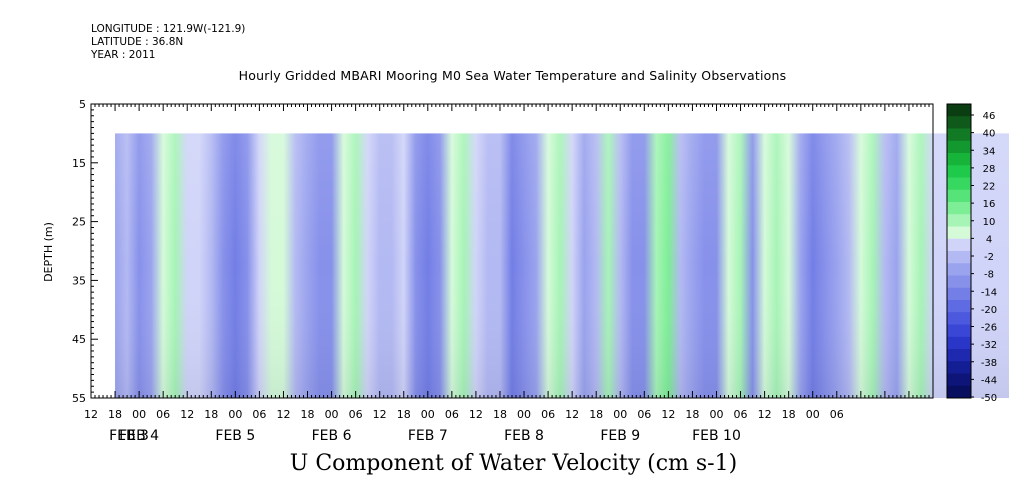 Image resolution: width=1009 pixels, height=504 pixels. Describe the element at coordinates (989, 169) in the screenshot. I see `colorbar-level-label: 28` at that location.